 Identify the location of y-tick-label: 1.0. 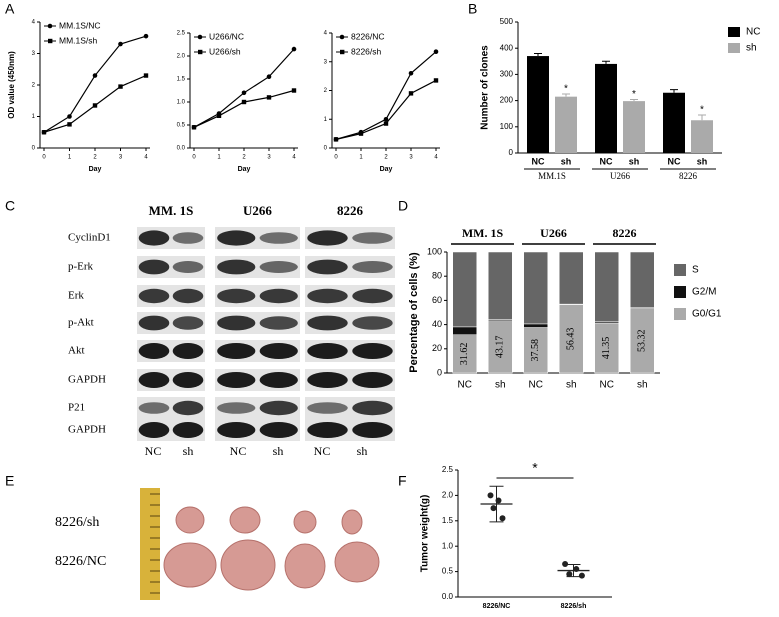
(181, 103).